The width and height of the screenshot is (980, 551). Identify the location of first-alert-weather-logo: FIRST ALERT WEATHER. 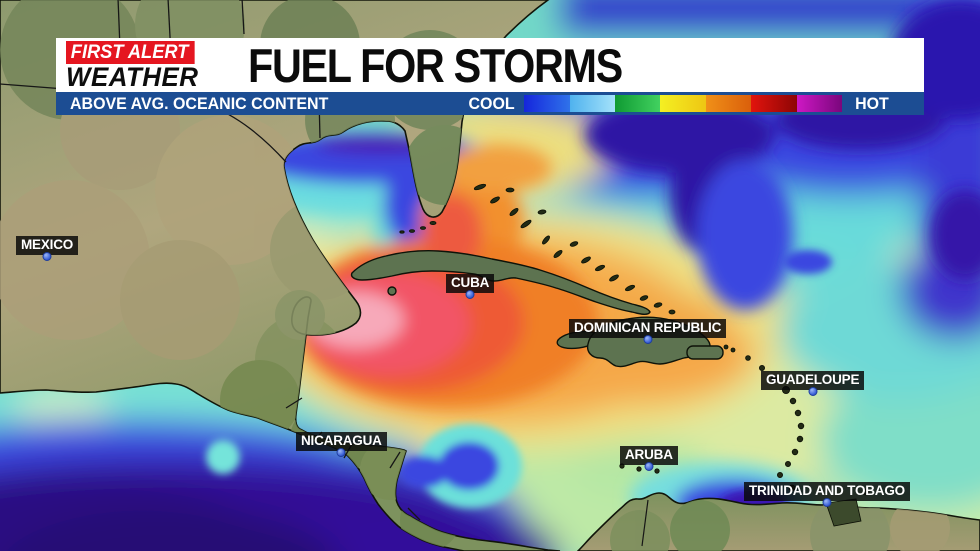
(132, 66).